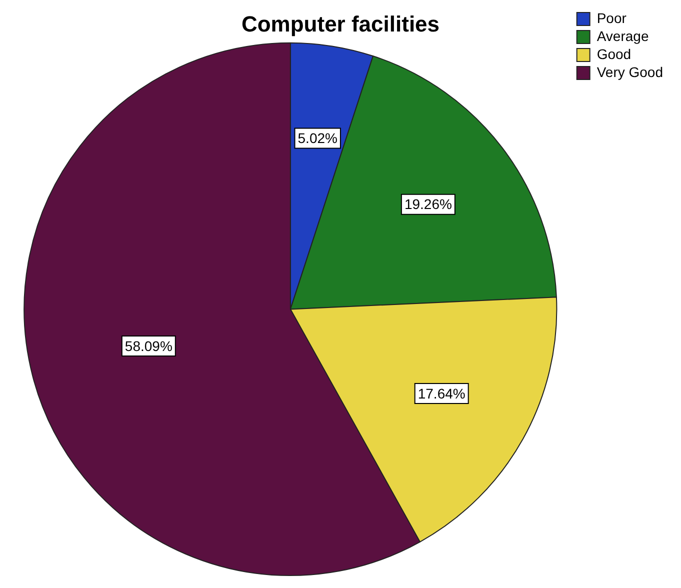  I want to click on data-label: 58.09%, so click(148, 346).